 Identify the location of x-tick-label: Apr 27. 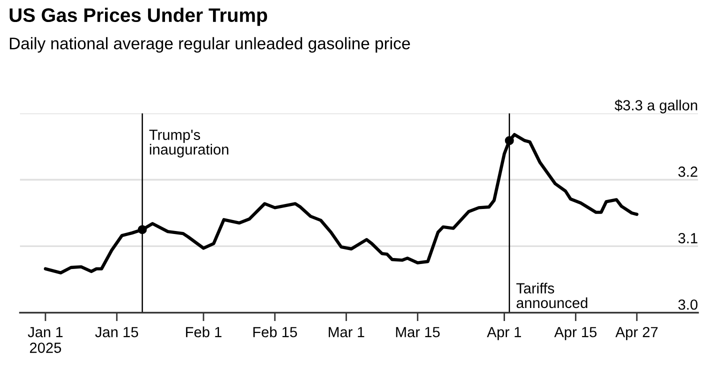
(636, 333).